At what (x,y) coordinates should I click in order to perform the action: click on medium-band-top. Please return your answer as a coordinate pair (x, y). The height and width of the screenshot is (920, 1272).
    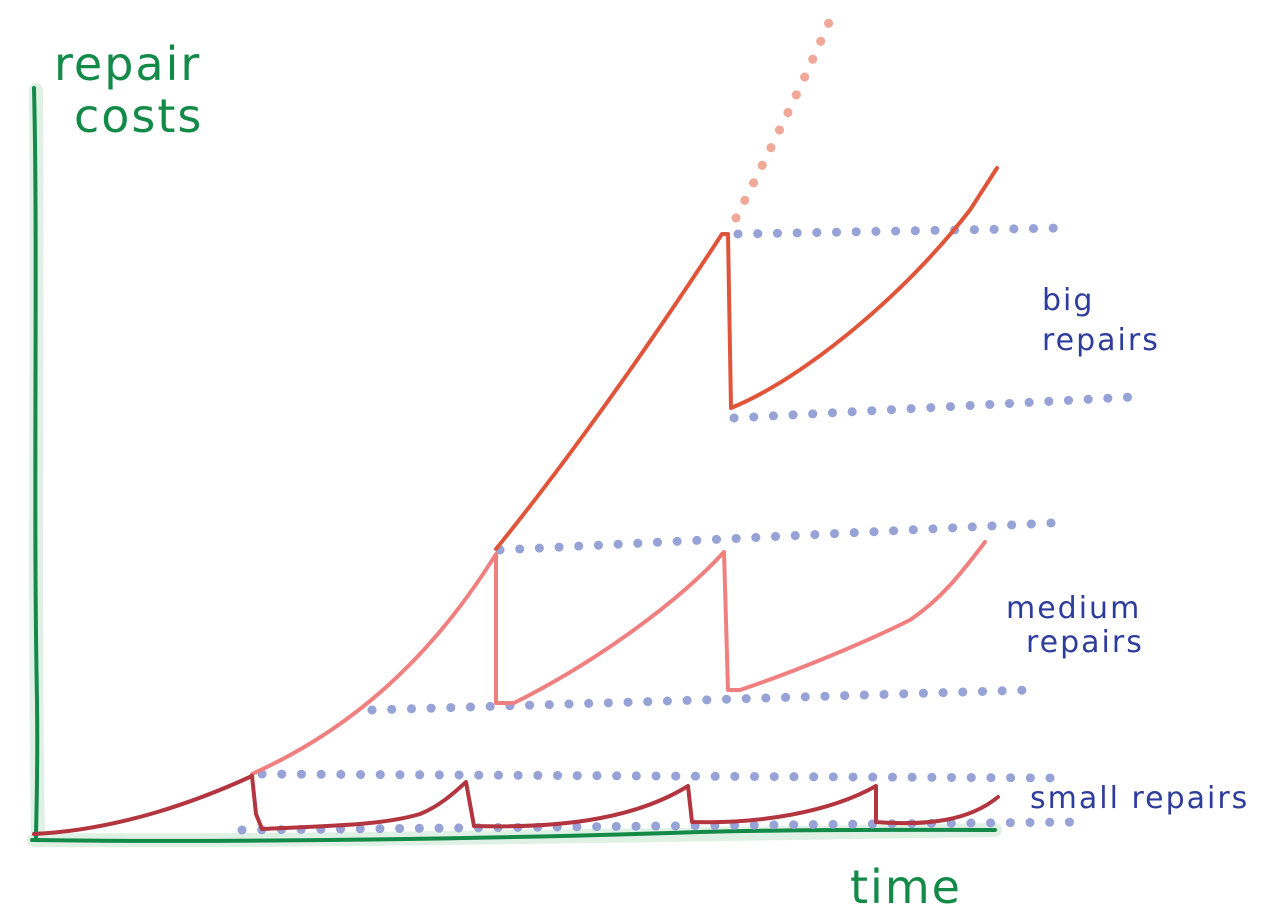
    Looking at the image, I should click on (776, 536).